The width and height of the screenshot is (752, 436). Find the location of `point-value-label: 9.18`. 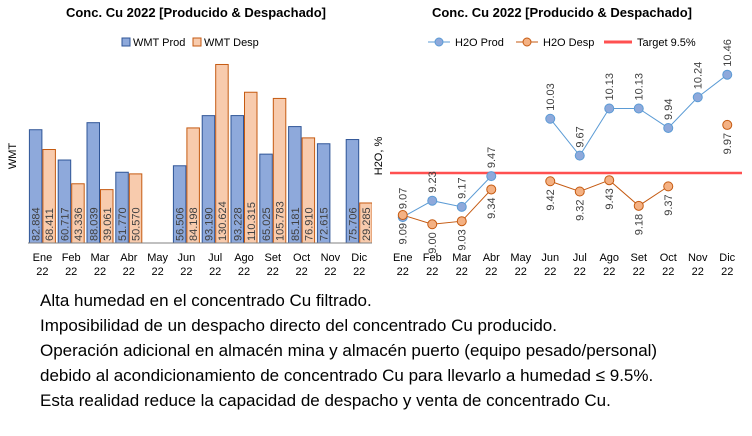

point-value-label: 9.18 is located at coordinates (640, 224).